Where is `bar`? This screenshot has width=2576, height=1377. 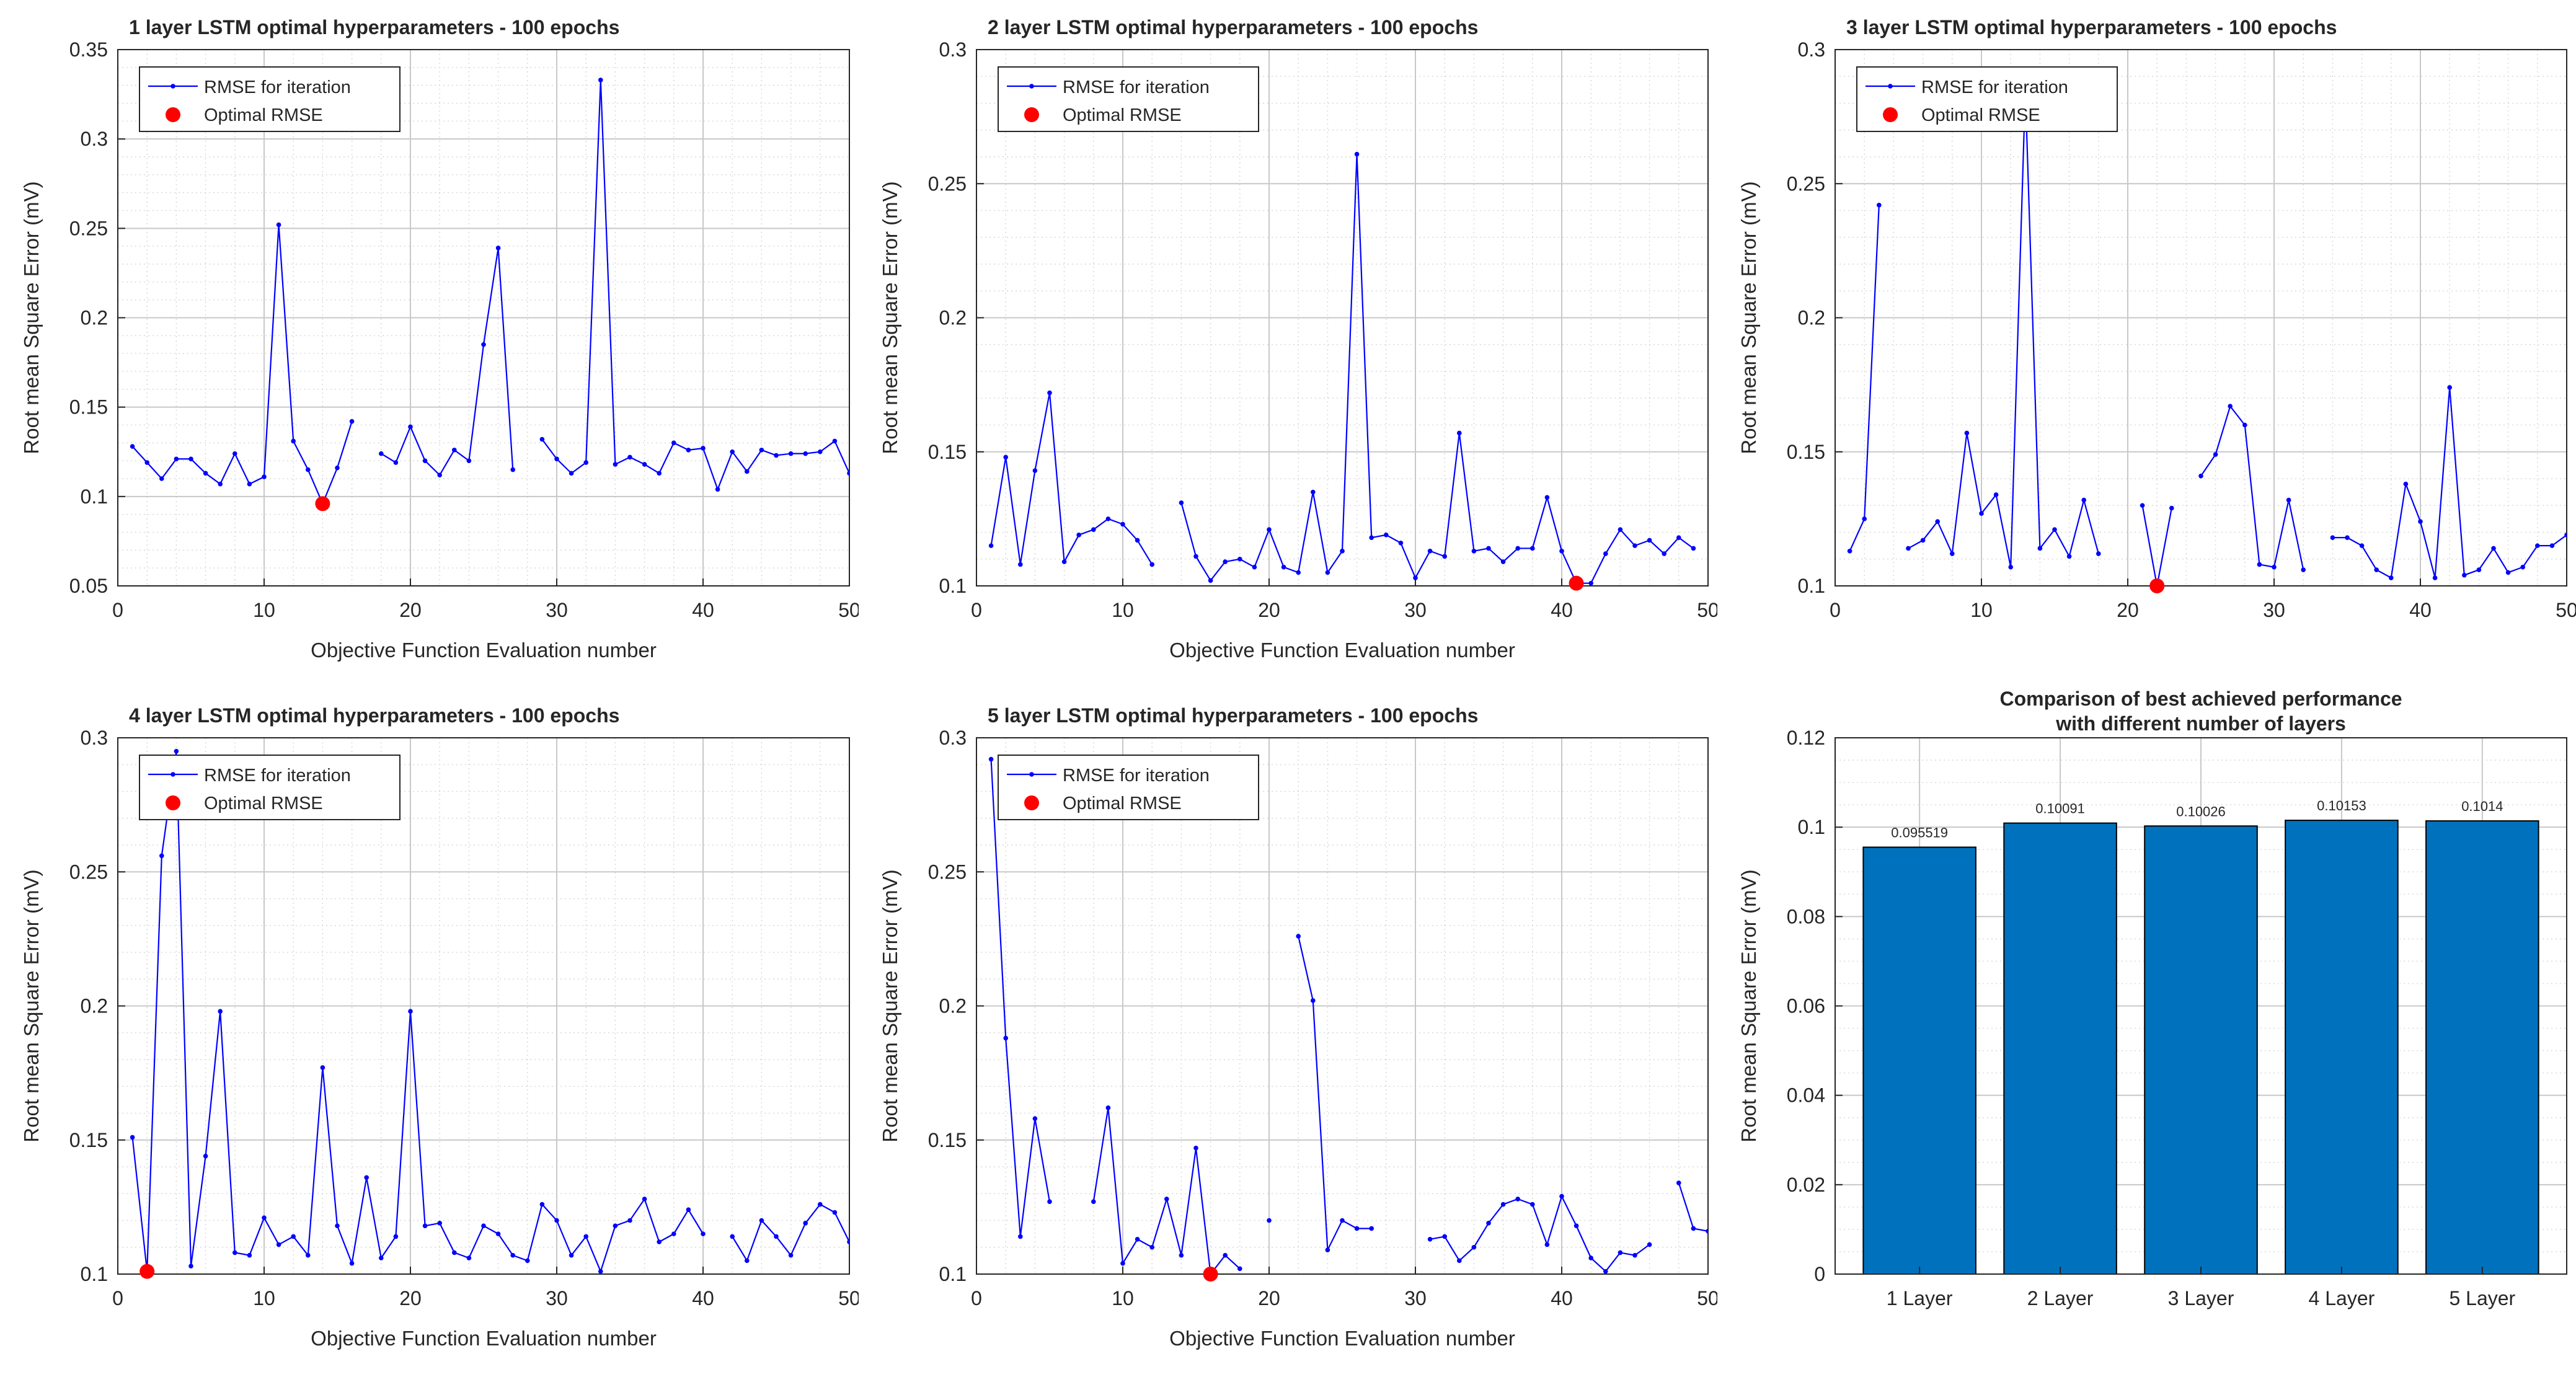
bar is located at coordinates (2060, 1048).